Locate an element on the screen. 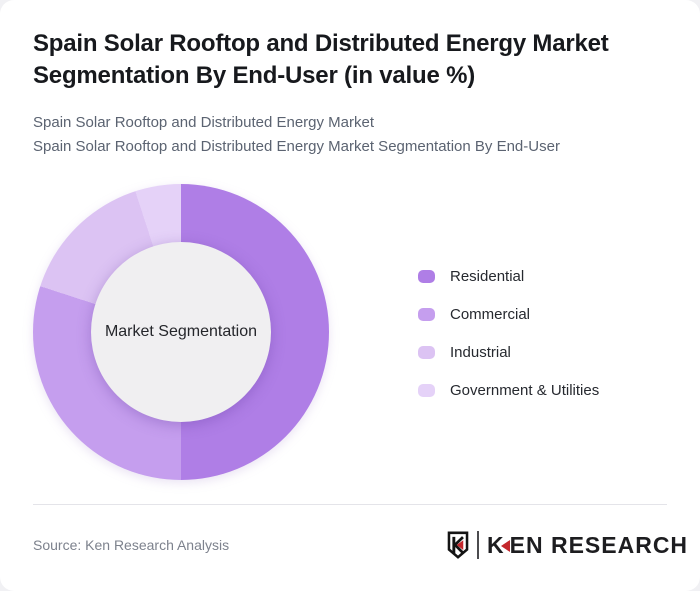 The height and width of the screenshot is (591, 700). brand-letter-k: K is located at coordinates (496, 544).